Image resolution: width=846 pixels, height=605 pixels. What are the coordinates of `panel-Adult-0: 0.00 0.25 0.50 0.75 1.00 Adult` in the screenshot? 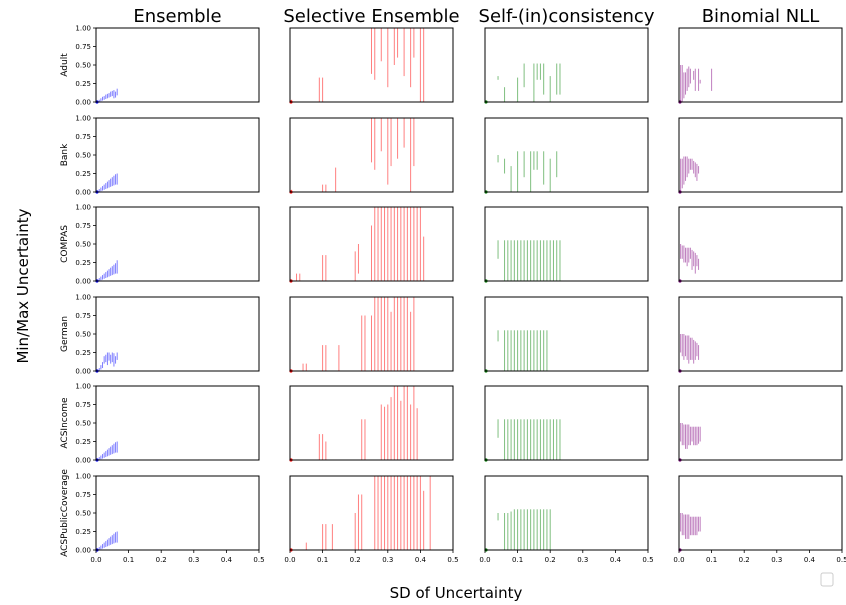 It's located at (160, 66).